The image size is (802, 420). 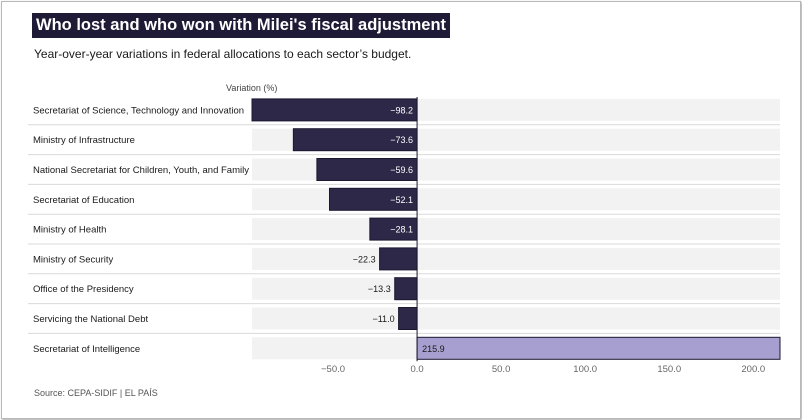 I want to click on category-label: Ministry of Health, so click(x=69, y=230).